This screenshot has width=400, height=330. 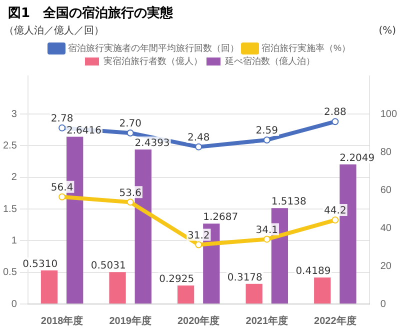 I want to click on chart-title: 図1 全国の宿泊旅行の実態, so click(x=90, y=13).